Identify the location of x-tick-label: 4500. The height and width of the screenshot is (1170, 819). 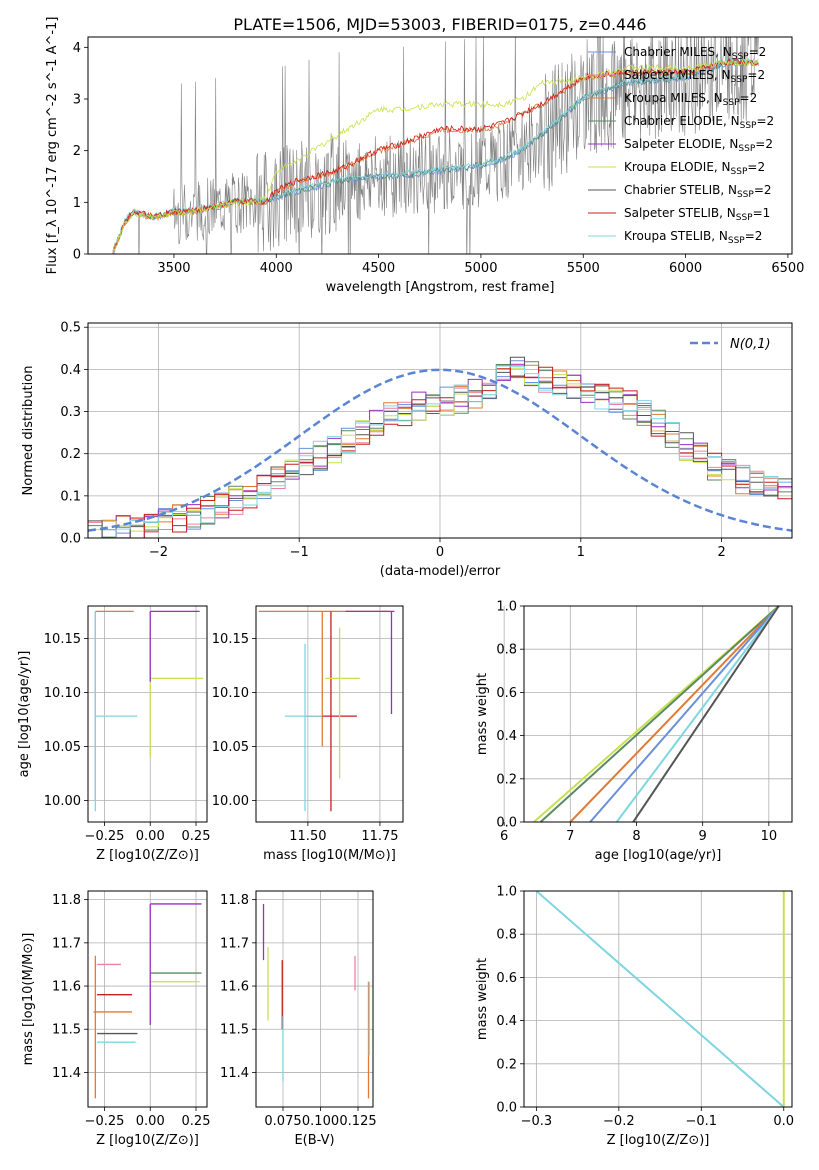
(378, 268).